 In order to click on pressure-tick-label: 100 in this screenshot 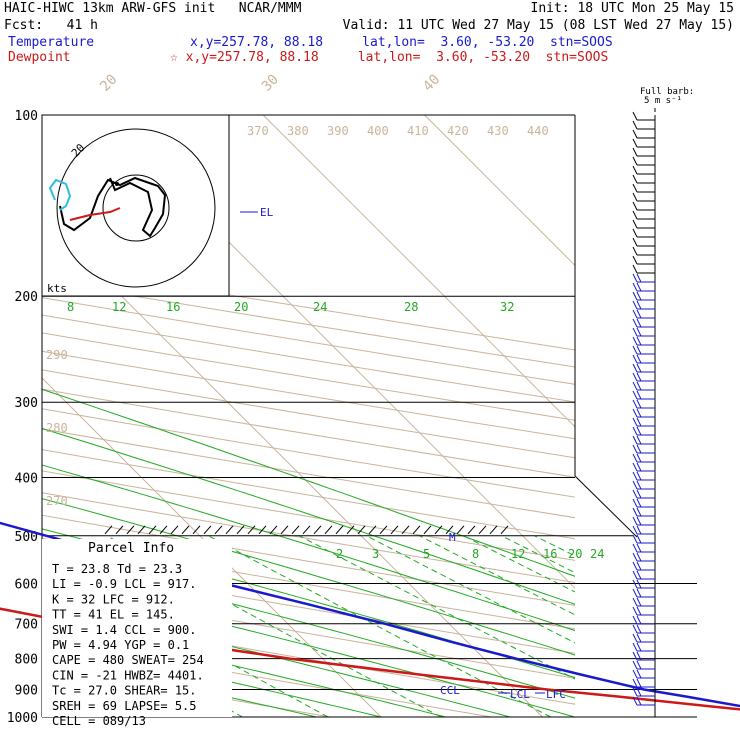, I will do `click(26, 116)`.